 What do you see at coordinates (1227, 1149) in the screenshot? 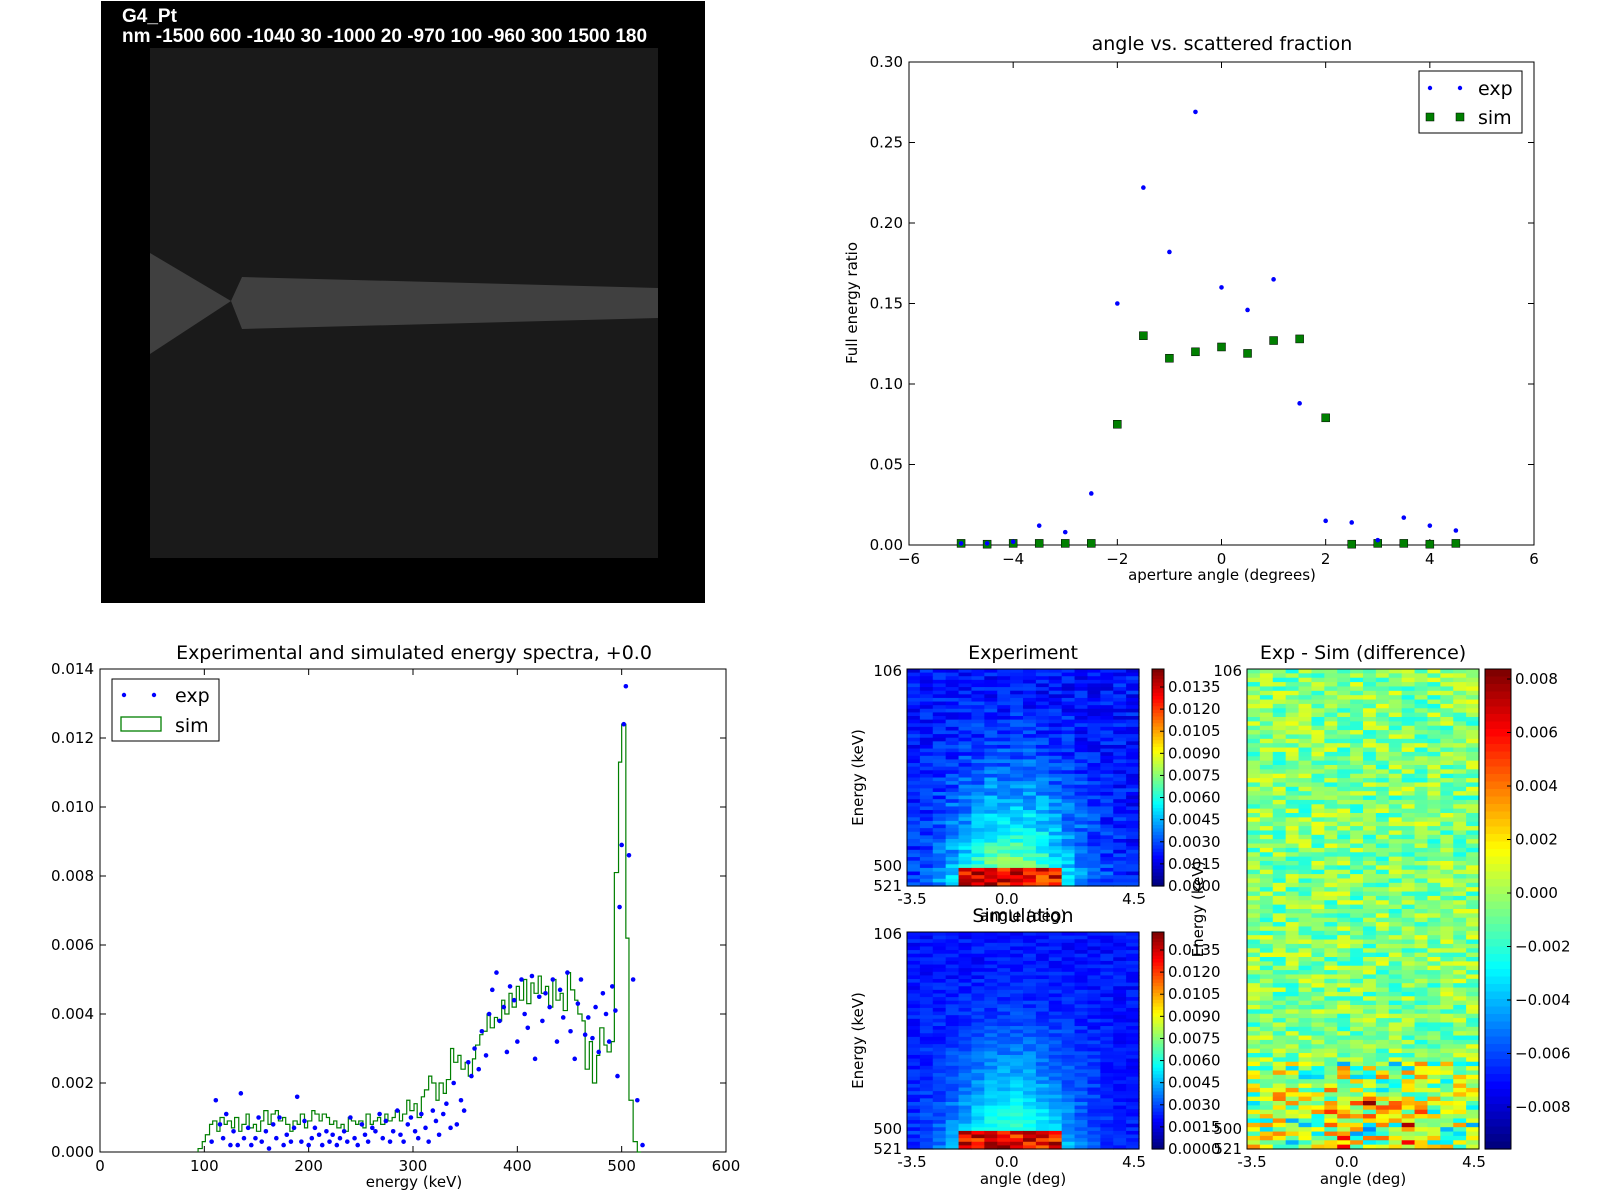
I see `diff-heatmap-y-tick: 521` at bounding box center [1227, 1149].